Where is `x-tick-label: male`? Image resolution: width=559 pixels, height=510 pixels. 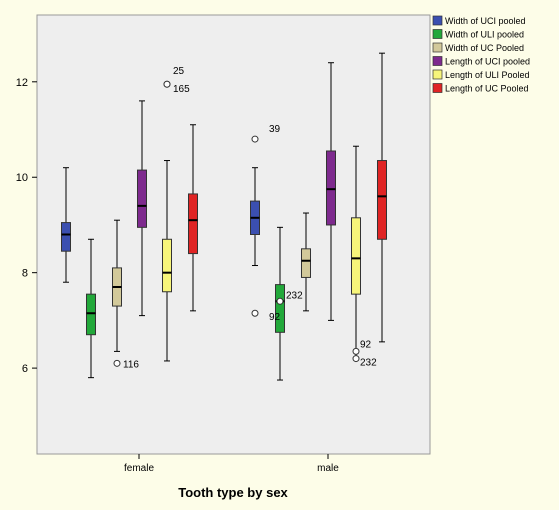
x-tick-label: male is located at coordinates (328, 468).